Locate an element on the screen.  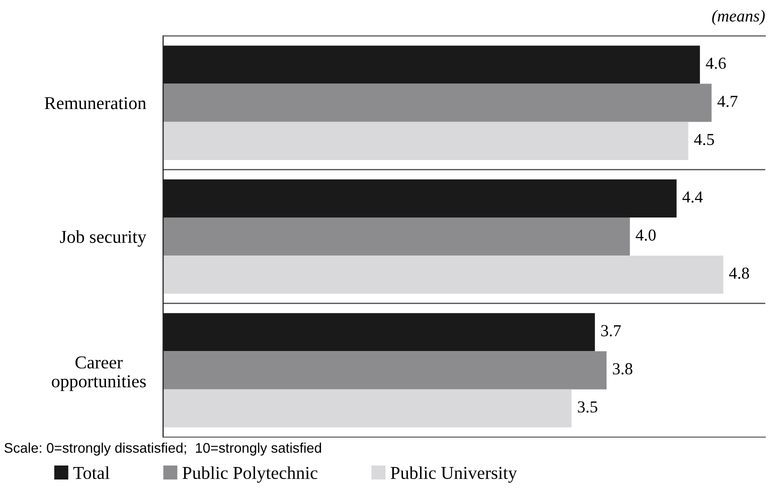
text: Scale: 0=strongly dissatisfied; 10=strongly satisfied is located at coordinates (163, 449).